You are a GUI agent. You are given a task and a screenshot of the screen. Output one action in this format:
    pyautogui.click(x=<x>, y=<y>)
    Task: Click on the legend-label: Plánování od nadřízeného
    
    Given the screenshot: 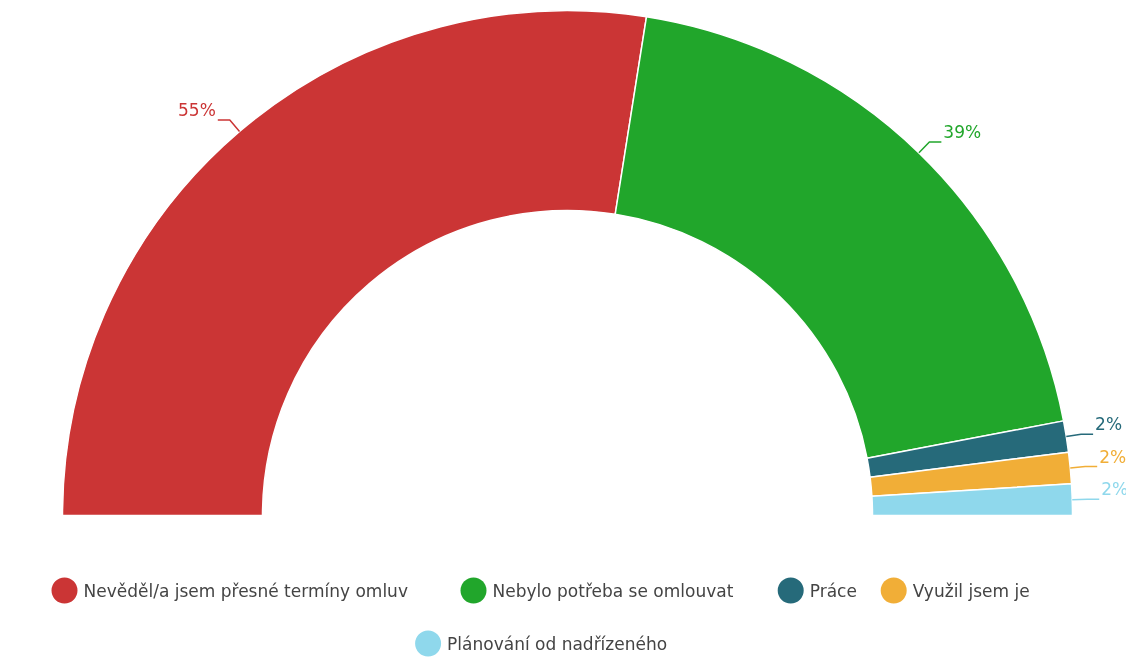 What is the action you would take?
    pyautogui.click(x=557, y=643)
    